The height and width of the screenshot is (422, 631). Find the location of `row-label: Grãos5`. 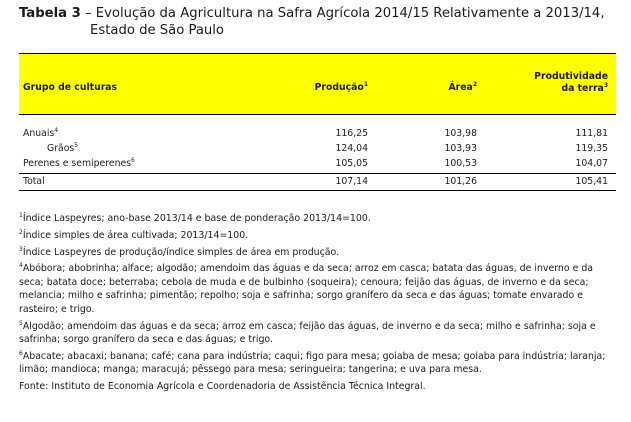

row-label: Grãos5 is located at coordinates (63, 147).